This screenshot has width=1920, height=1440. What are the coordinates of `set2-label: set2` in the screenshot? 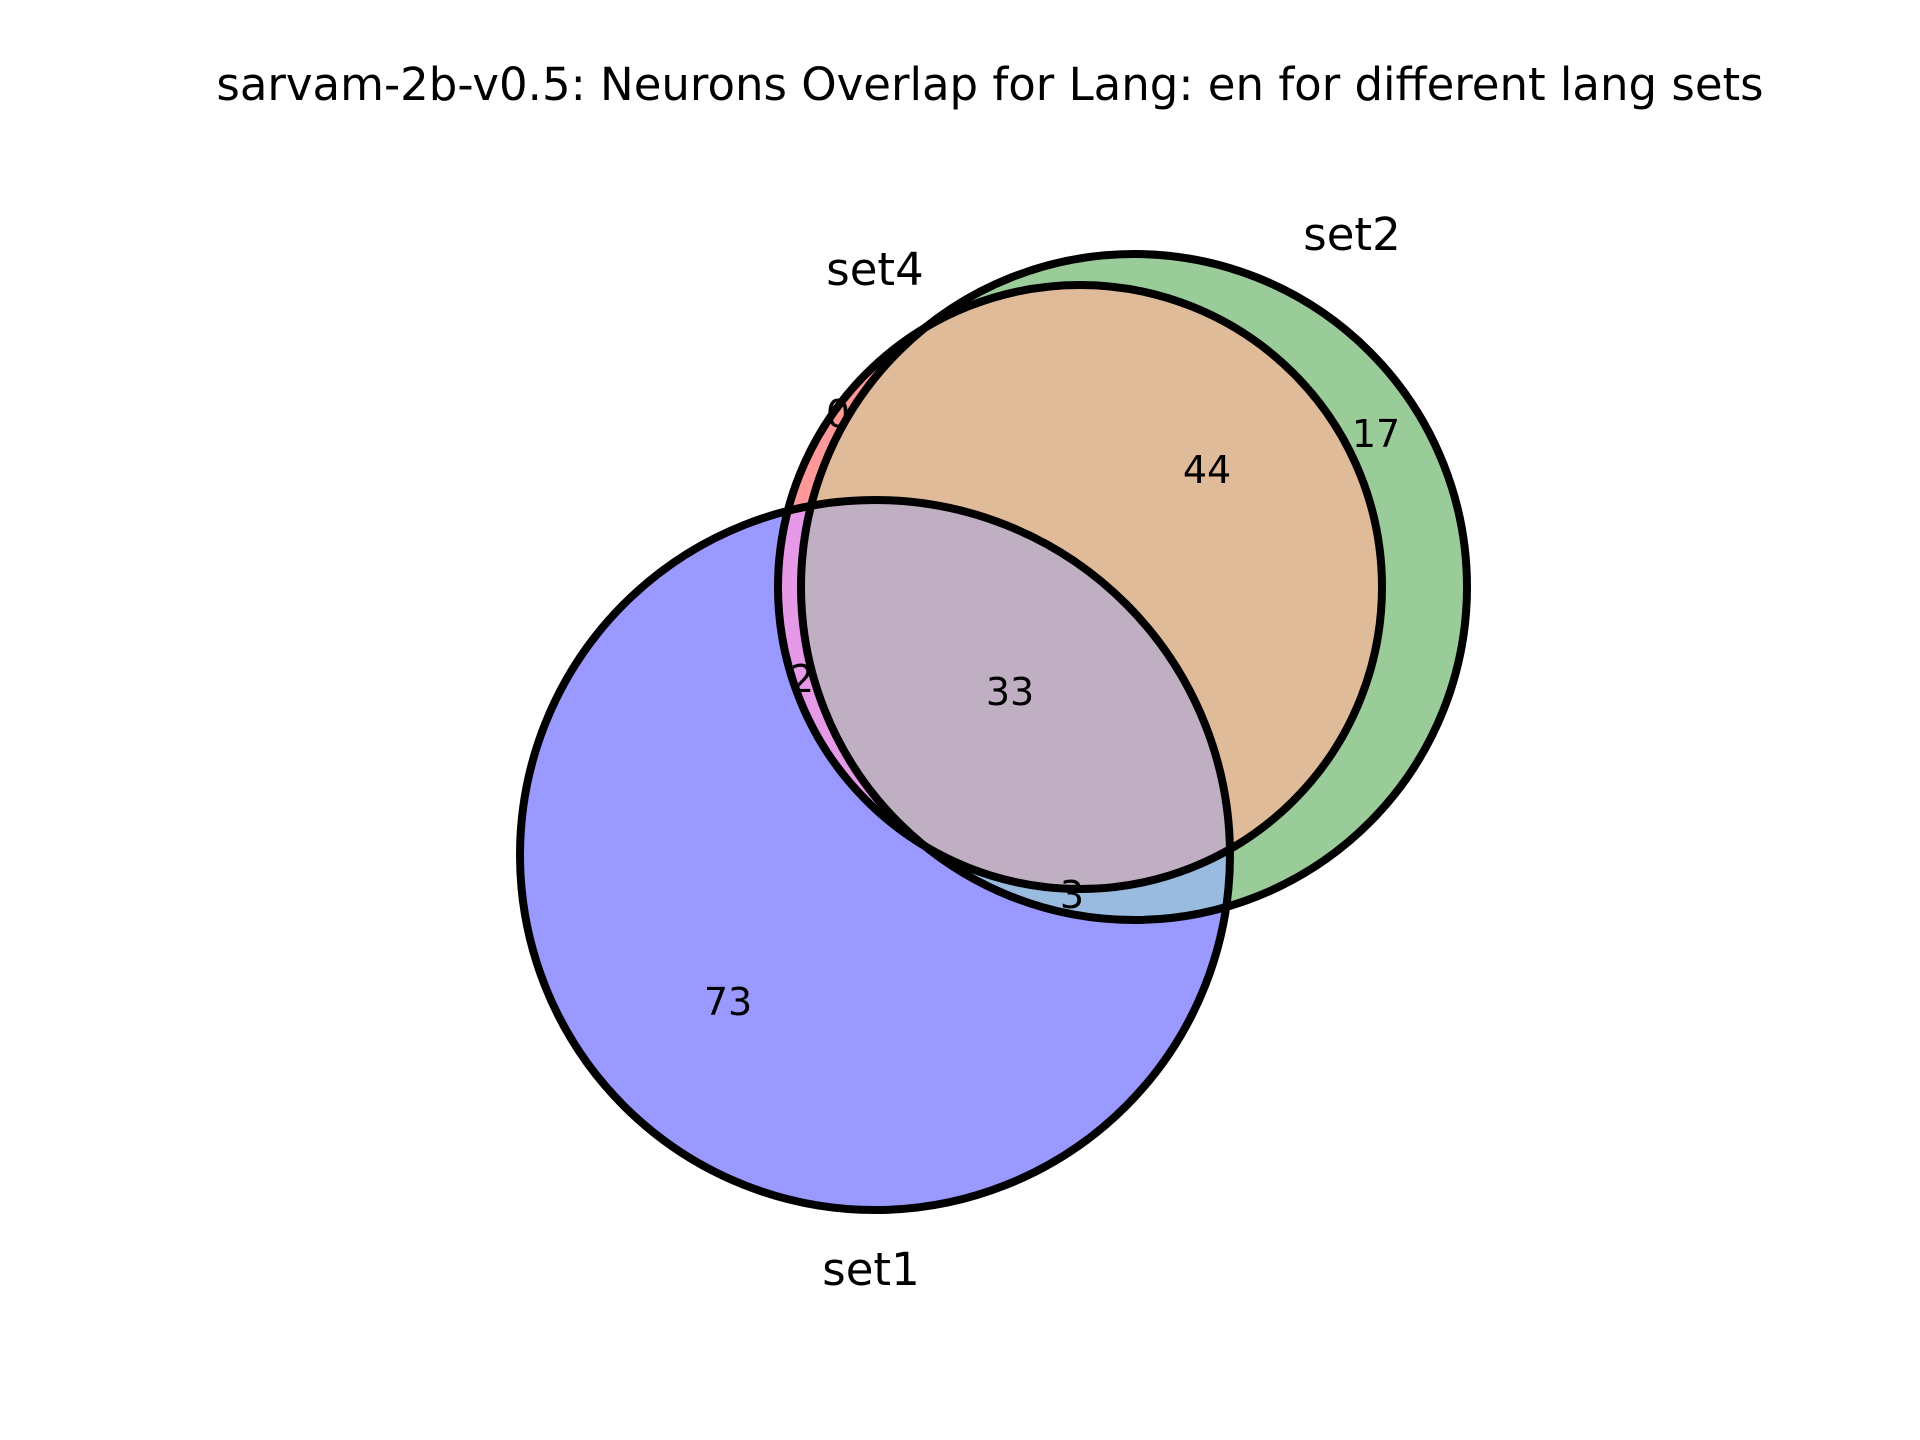 It's located at (1351, 234).